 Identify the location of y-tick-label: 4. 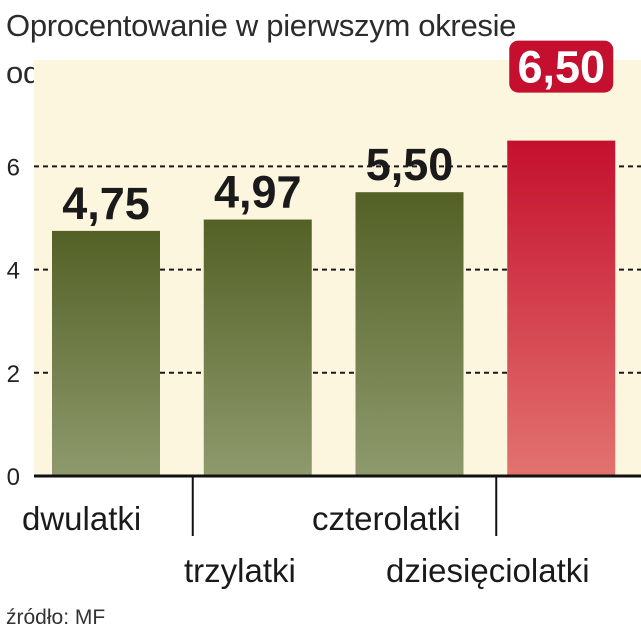
(13, 271).